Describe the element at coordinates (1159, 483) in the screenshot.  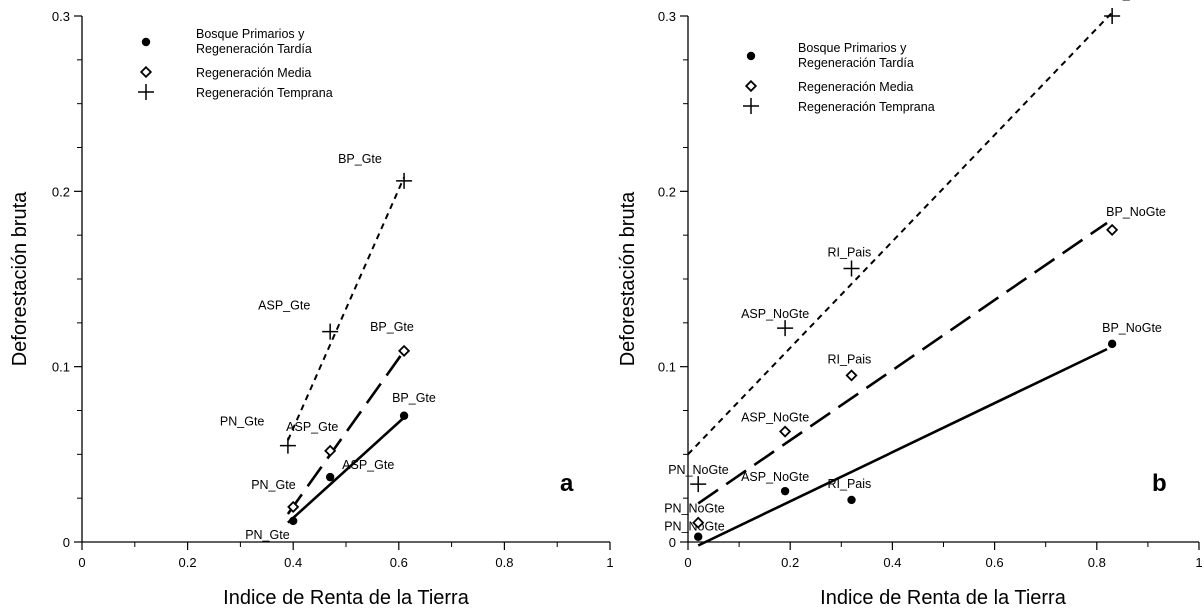
I see `panel-label: b` at that location.